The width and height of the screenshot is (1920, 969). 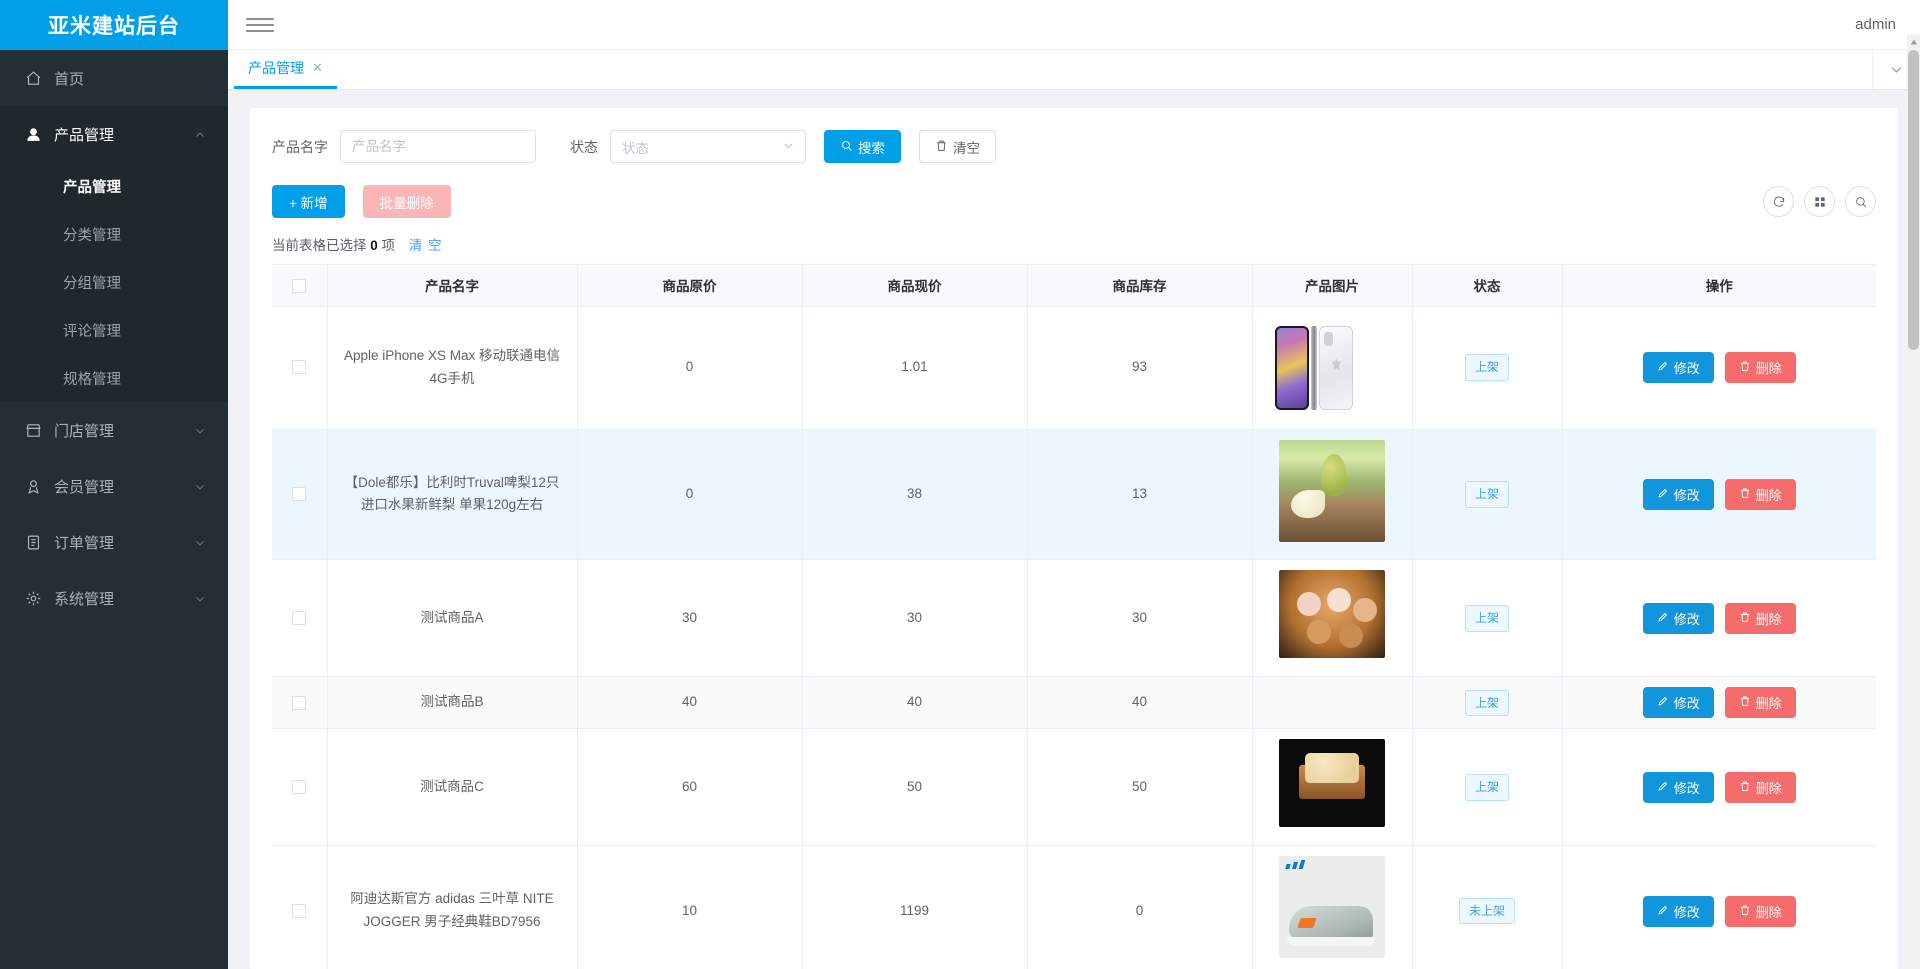 What do you see at coordinates (300, 146) in the screenshot?
I see `product-name-label: 产品名字` at bounding box center [300, 146].